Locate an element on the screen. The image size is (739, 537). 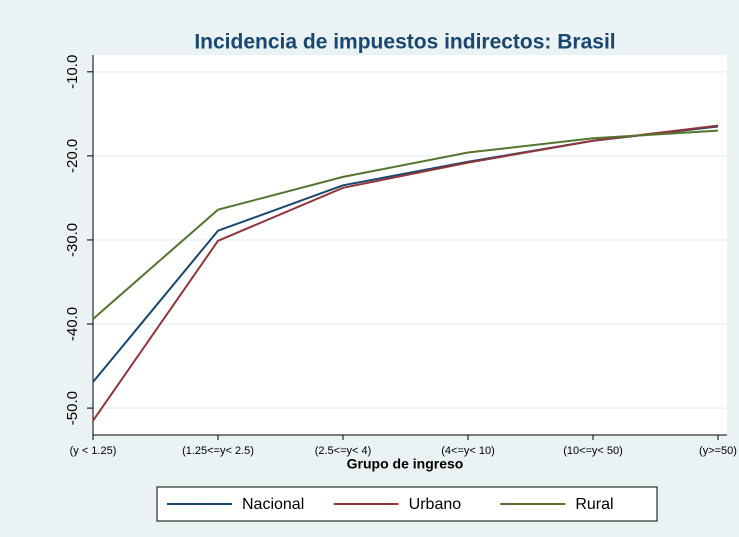
x-tick-label: (1.25<=y< 2.5) is located at coordinates (218, 451).